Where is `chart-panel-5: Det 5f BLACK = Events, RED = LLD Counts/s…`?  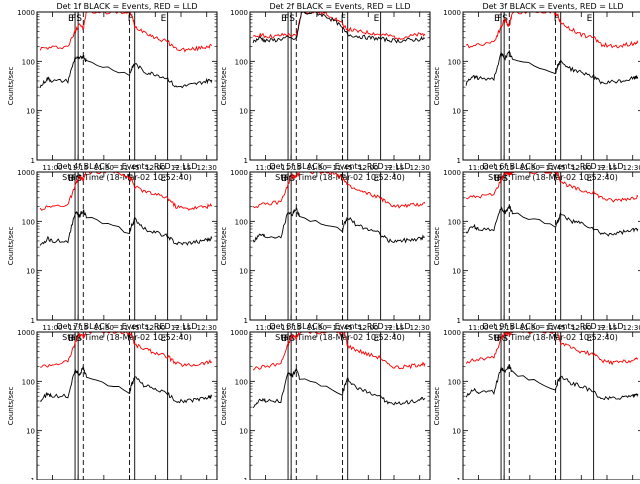 chart-panel-5: Det 5f BLACK = Events, RED = LLD Counts/s… is located at coordinates (325, 252).